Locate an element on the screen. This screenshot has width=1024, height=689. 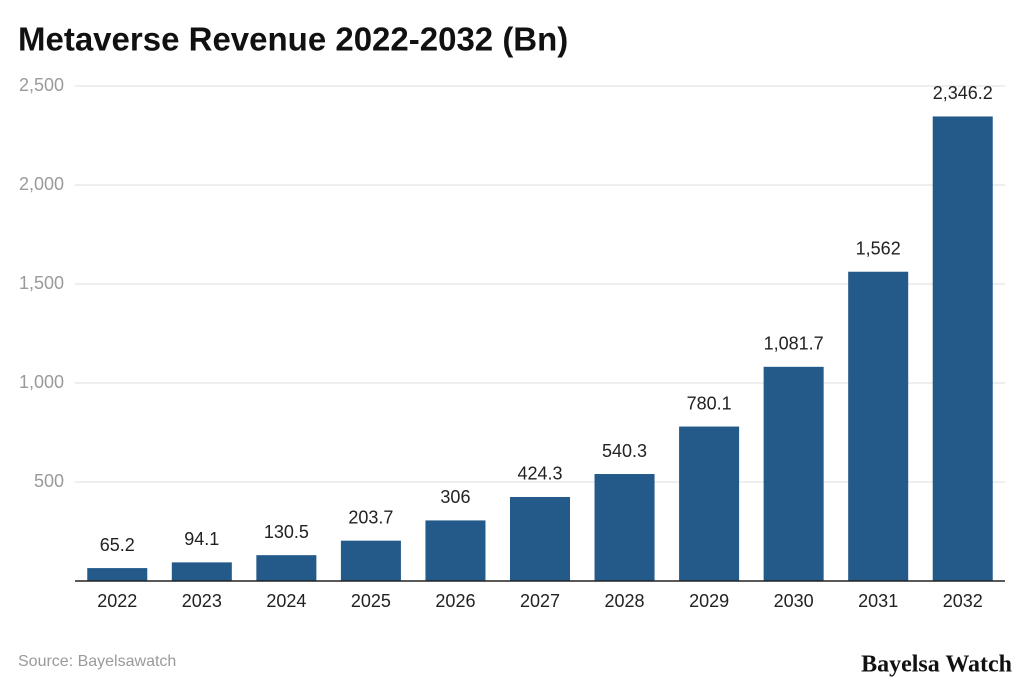
data-label: 424.3 is located at coordinates (539, 474).